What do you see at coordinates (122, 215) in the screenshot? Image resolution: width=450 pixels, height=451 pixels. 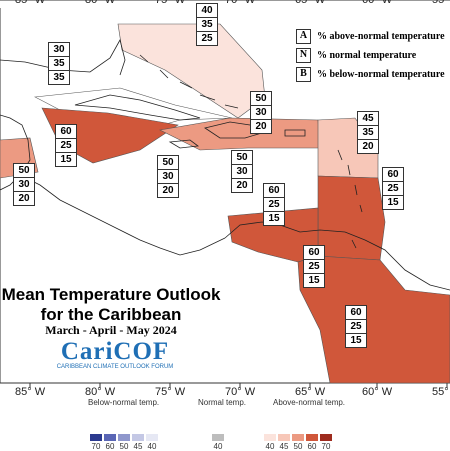 I see `coast-central-america` at bounding box center [122, 215].